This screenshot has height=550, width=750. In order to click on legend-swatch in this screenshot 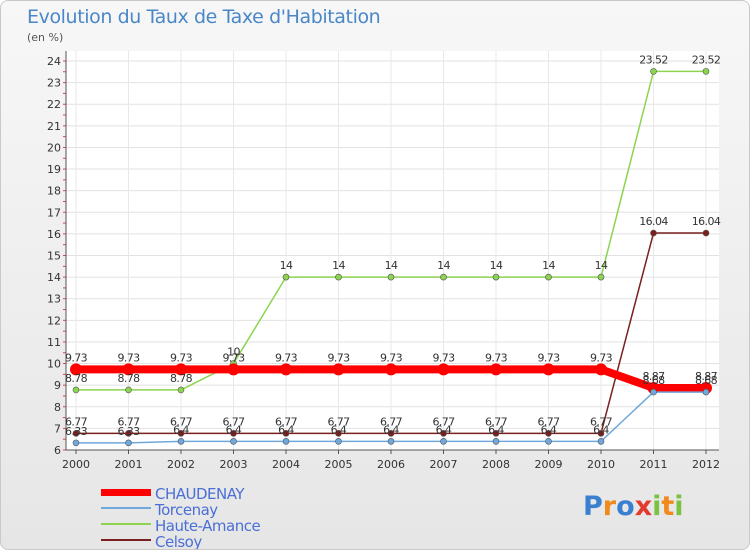, I will do `click(126, 492)`.